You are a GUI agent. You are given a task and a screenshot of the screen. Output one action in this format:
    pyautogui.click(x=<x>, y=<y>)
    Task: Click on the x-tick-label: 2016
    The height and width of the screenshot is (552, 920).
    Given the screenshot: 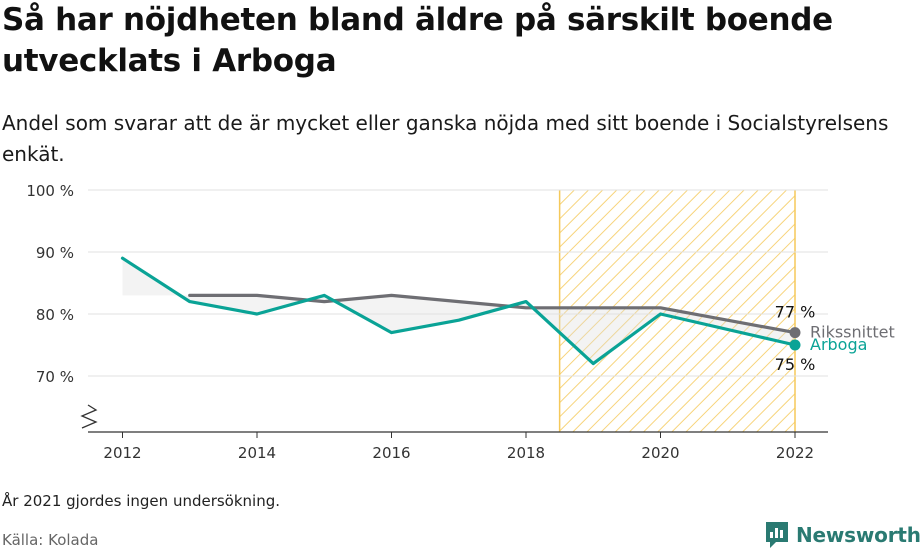 What is the action you would take?
    pyautogui.click(x=391, y=453)
    